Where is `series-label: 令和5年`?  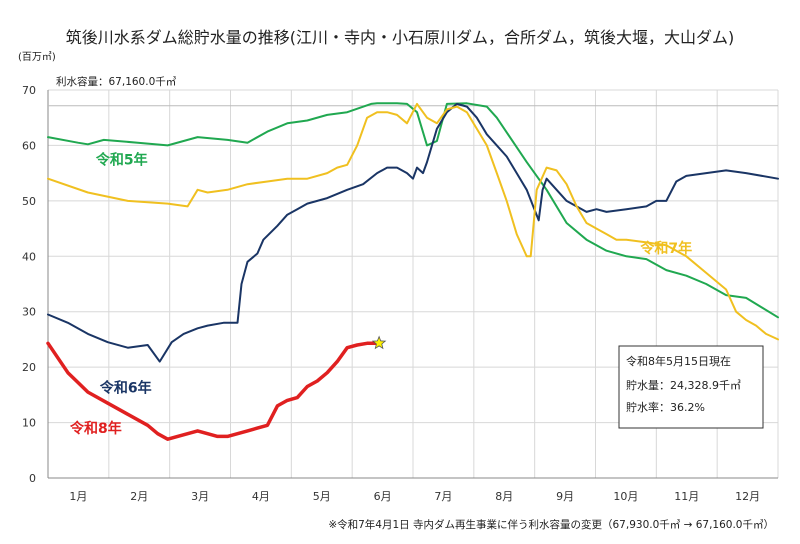 series-label: 令和5年 is located at coordinates (121, 159).